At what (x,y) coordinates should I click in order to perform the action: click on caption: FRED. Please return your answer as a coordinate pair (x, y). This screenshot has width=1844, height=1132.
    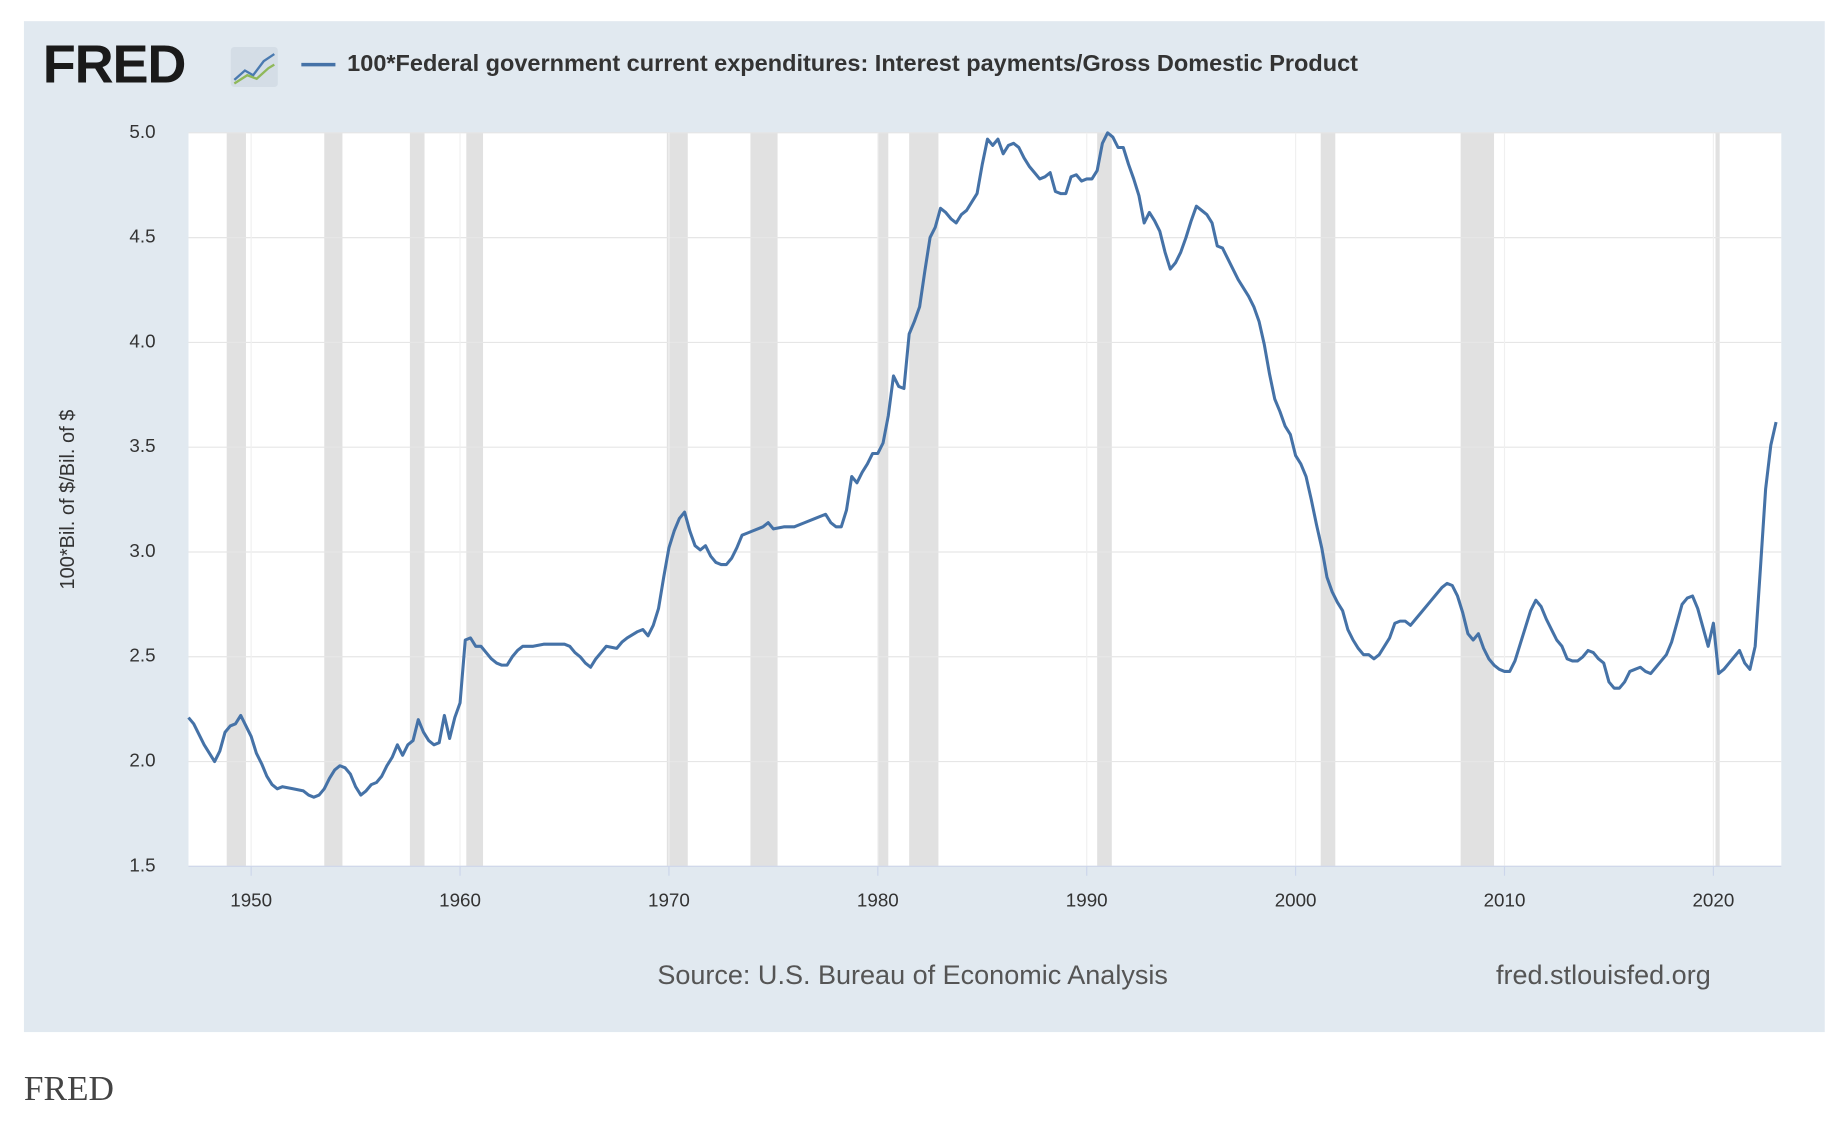
    Looking at the image, I should click on (69, 1088).